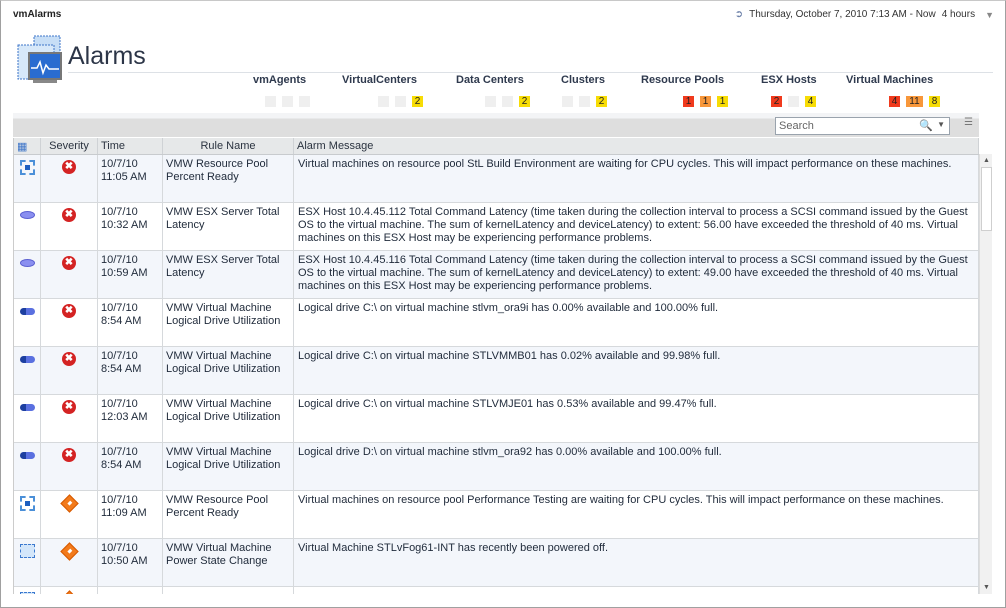  Describe the element at coordinates (796, 126) in the screenshot. I see `search-placeholder: Search` at that location.